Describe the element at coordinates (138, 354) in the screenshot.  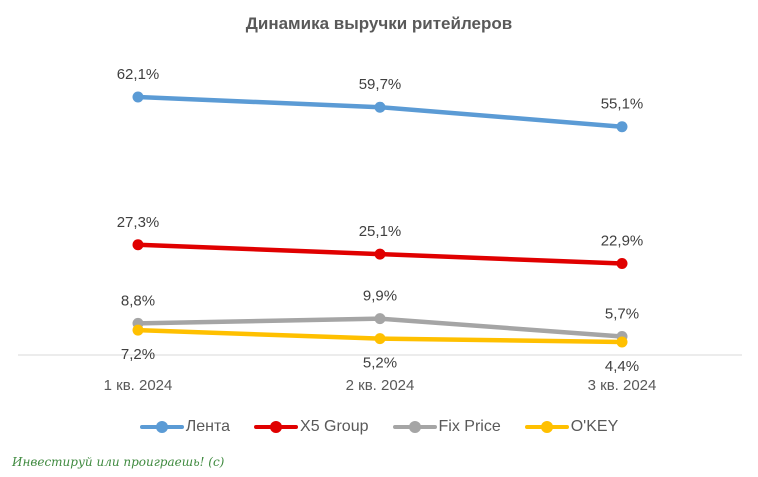
I see `data-label: 7,2%` at that location.